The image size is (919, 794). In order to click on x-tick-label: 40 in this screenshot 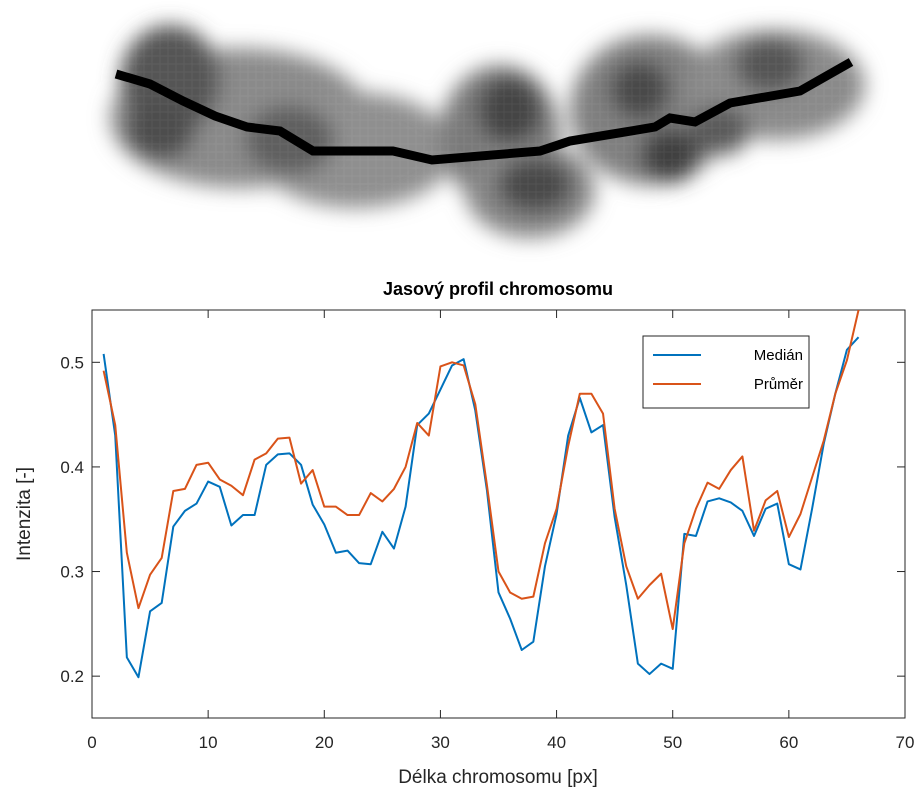, I will do `click(556, 742)`.